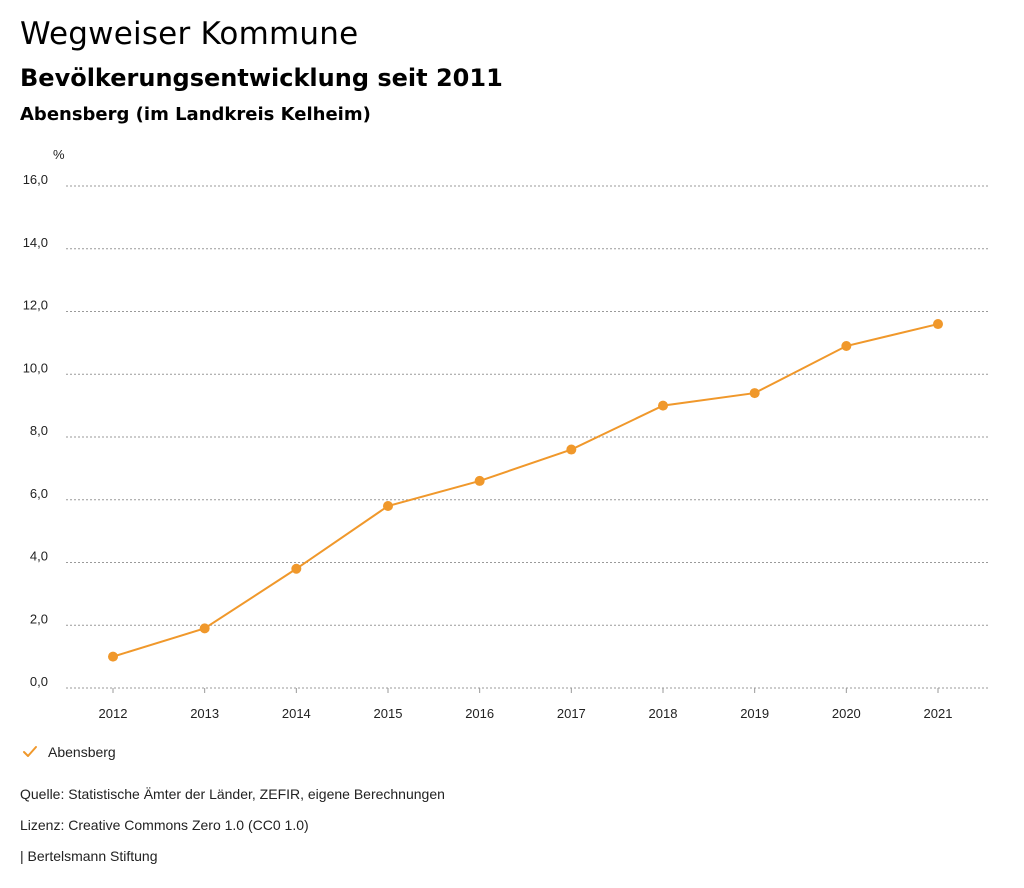  What do you see at coordinates (479, 713) in the screenshot?
I see `x-tick-label: 2016` at bounding box center [479, 713].